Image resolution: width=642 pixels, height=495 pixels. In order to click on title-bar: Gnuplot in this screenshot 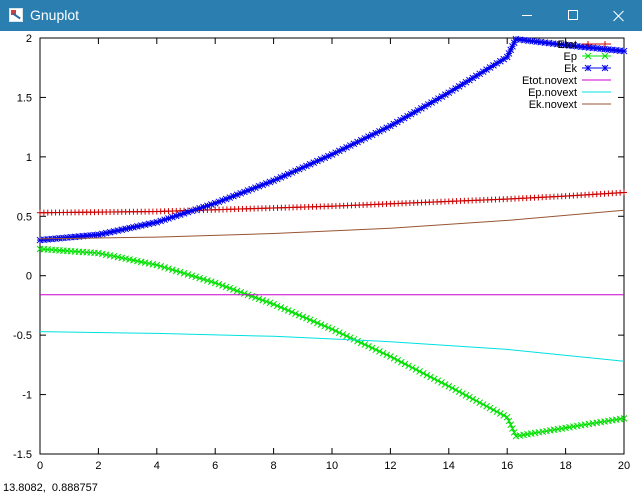, I will do `click(321, 15)`.